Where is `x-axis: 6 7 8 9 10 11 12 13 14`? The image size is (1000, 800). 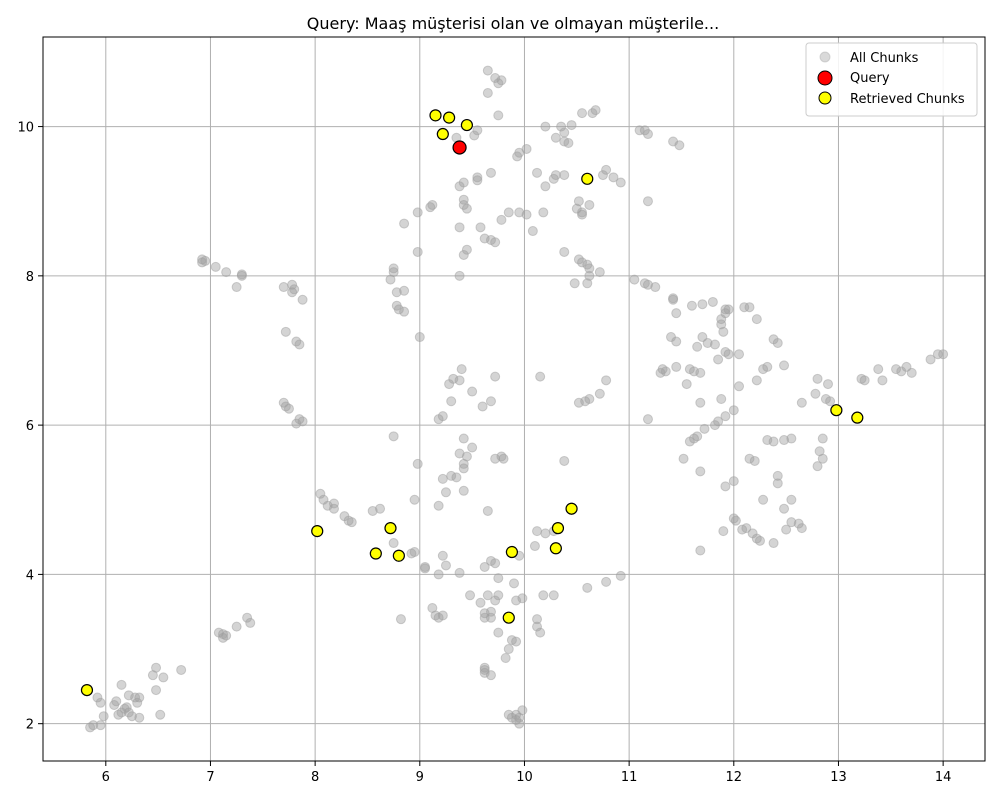
x-axis: 6 7 8 9 10 11 12 13 14 is located at coordinates (526, 773).